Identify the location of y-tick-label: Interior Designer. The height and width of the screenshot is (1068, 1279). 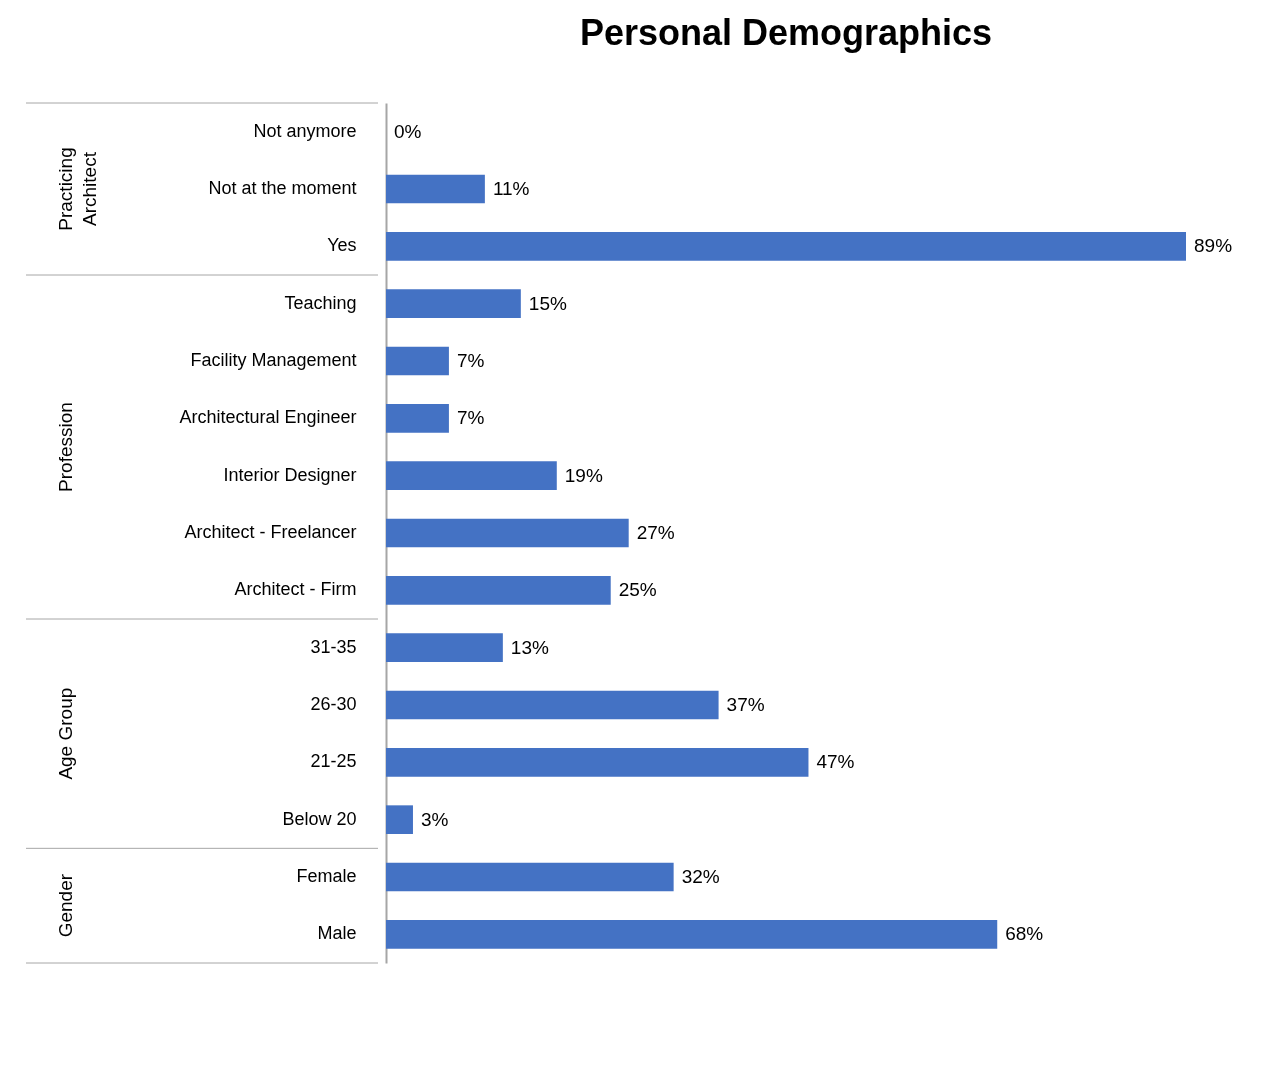
(290, 474).